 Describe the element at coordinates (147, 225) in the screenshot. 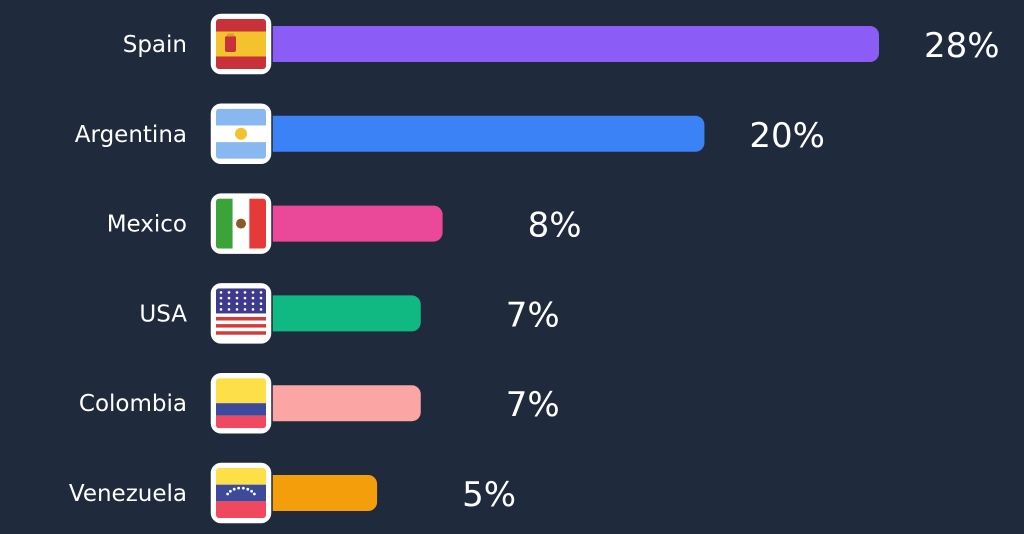

I see `category-label: Mexico` at that location.